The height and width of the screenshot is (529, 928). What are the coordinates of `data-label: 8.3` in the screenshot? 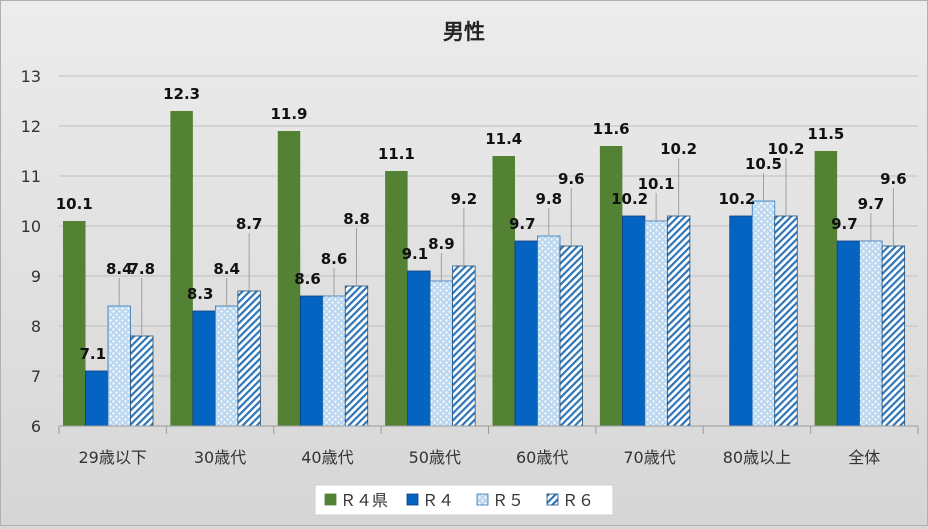 It's located at (200, 294).